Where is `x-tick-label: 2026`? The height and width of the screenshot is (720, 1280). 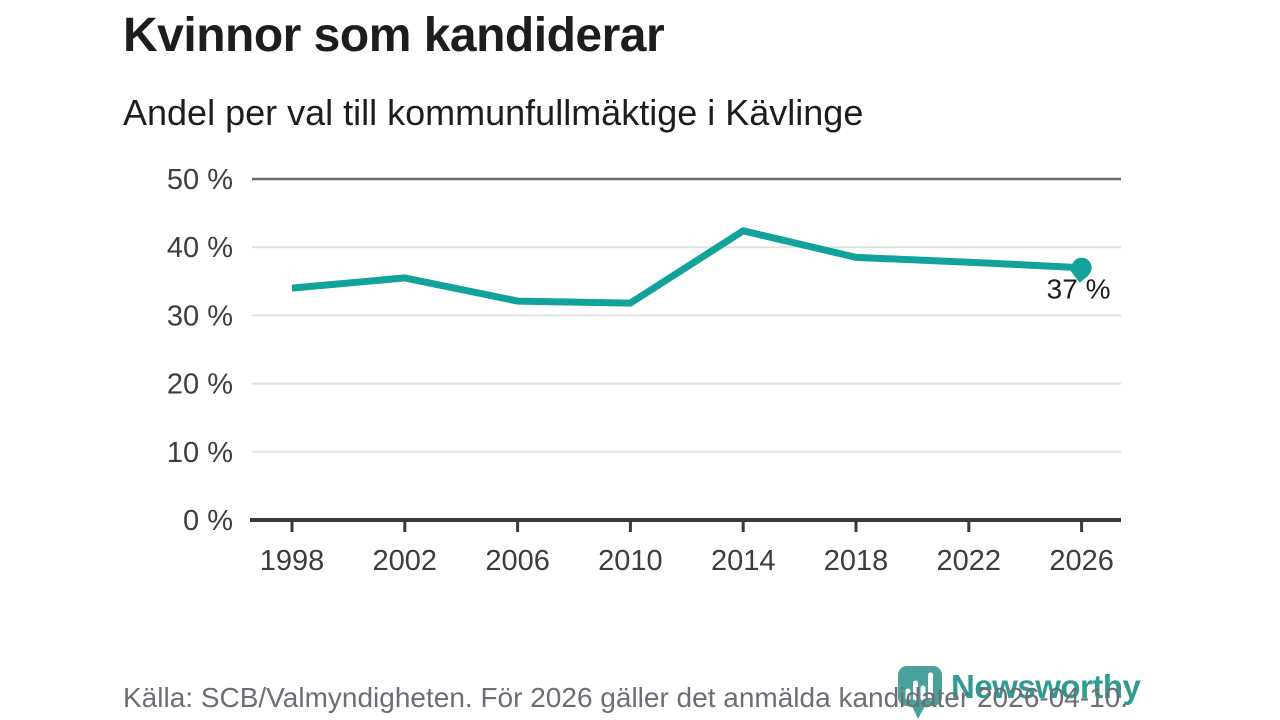 x-tick-label: 2026 is located at coordinates (1081, 561).